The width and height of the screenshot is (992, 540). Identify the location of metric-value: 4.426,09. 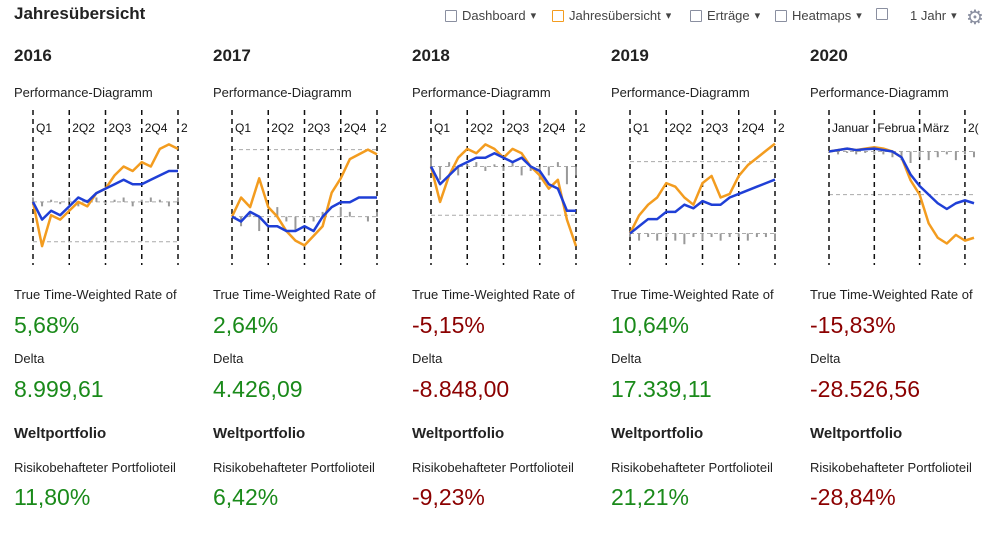
(258, 389).